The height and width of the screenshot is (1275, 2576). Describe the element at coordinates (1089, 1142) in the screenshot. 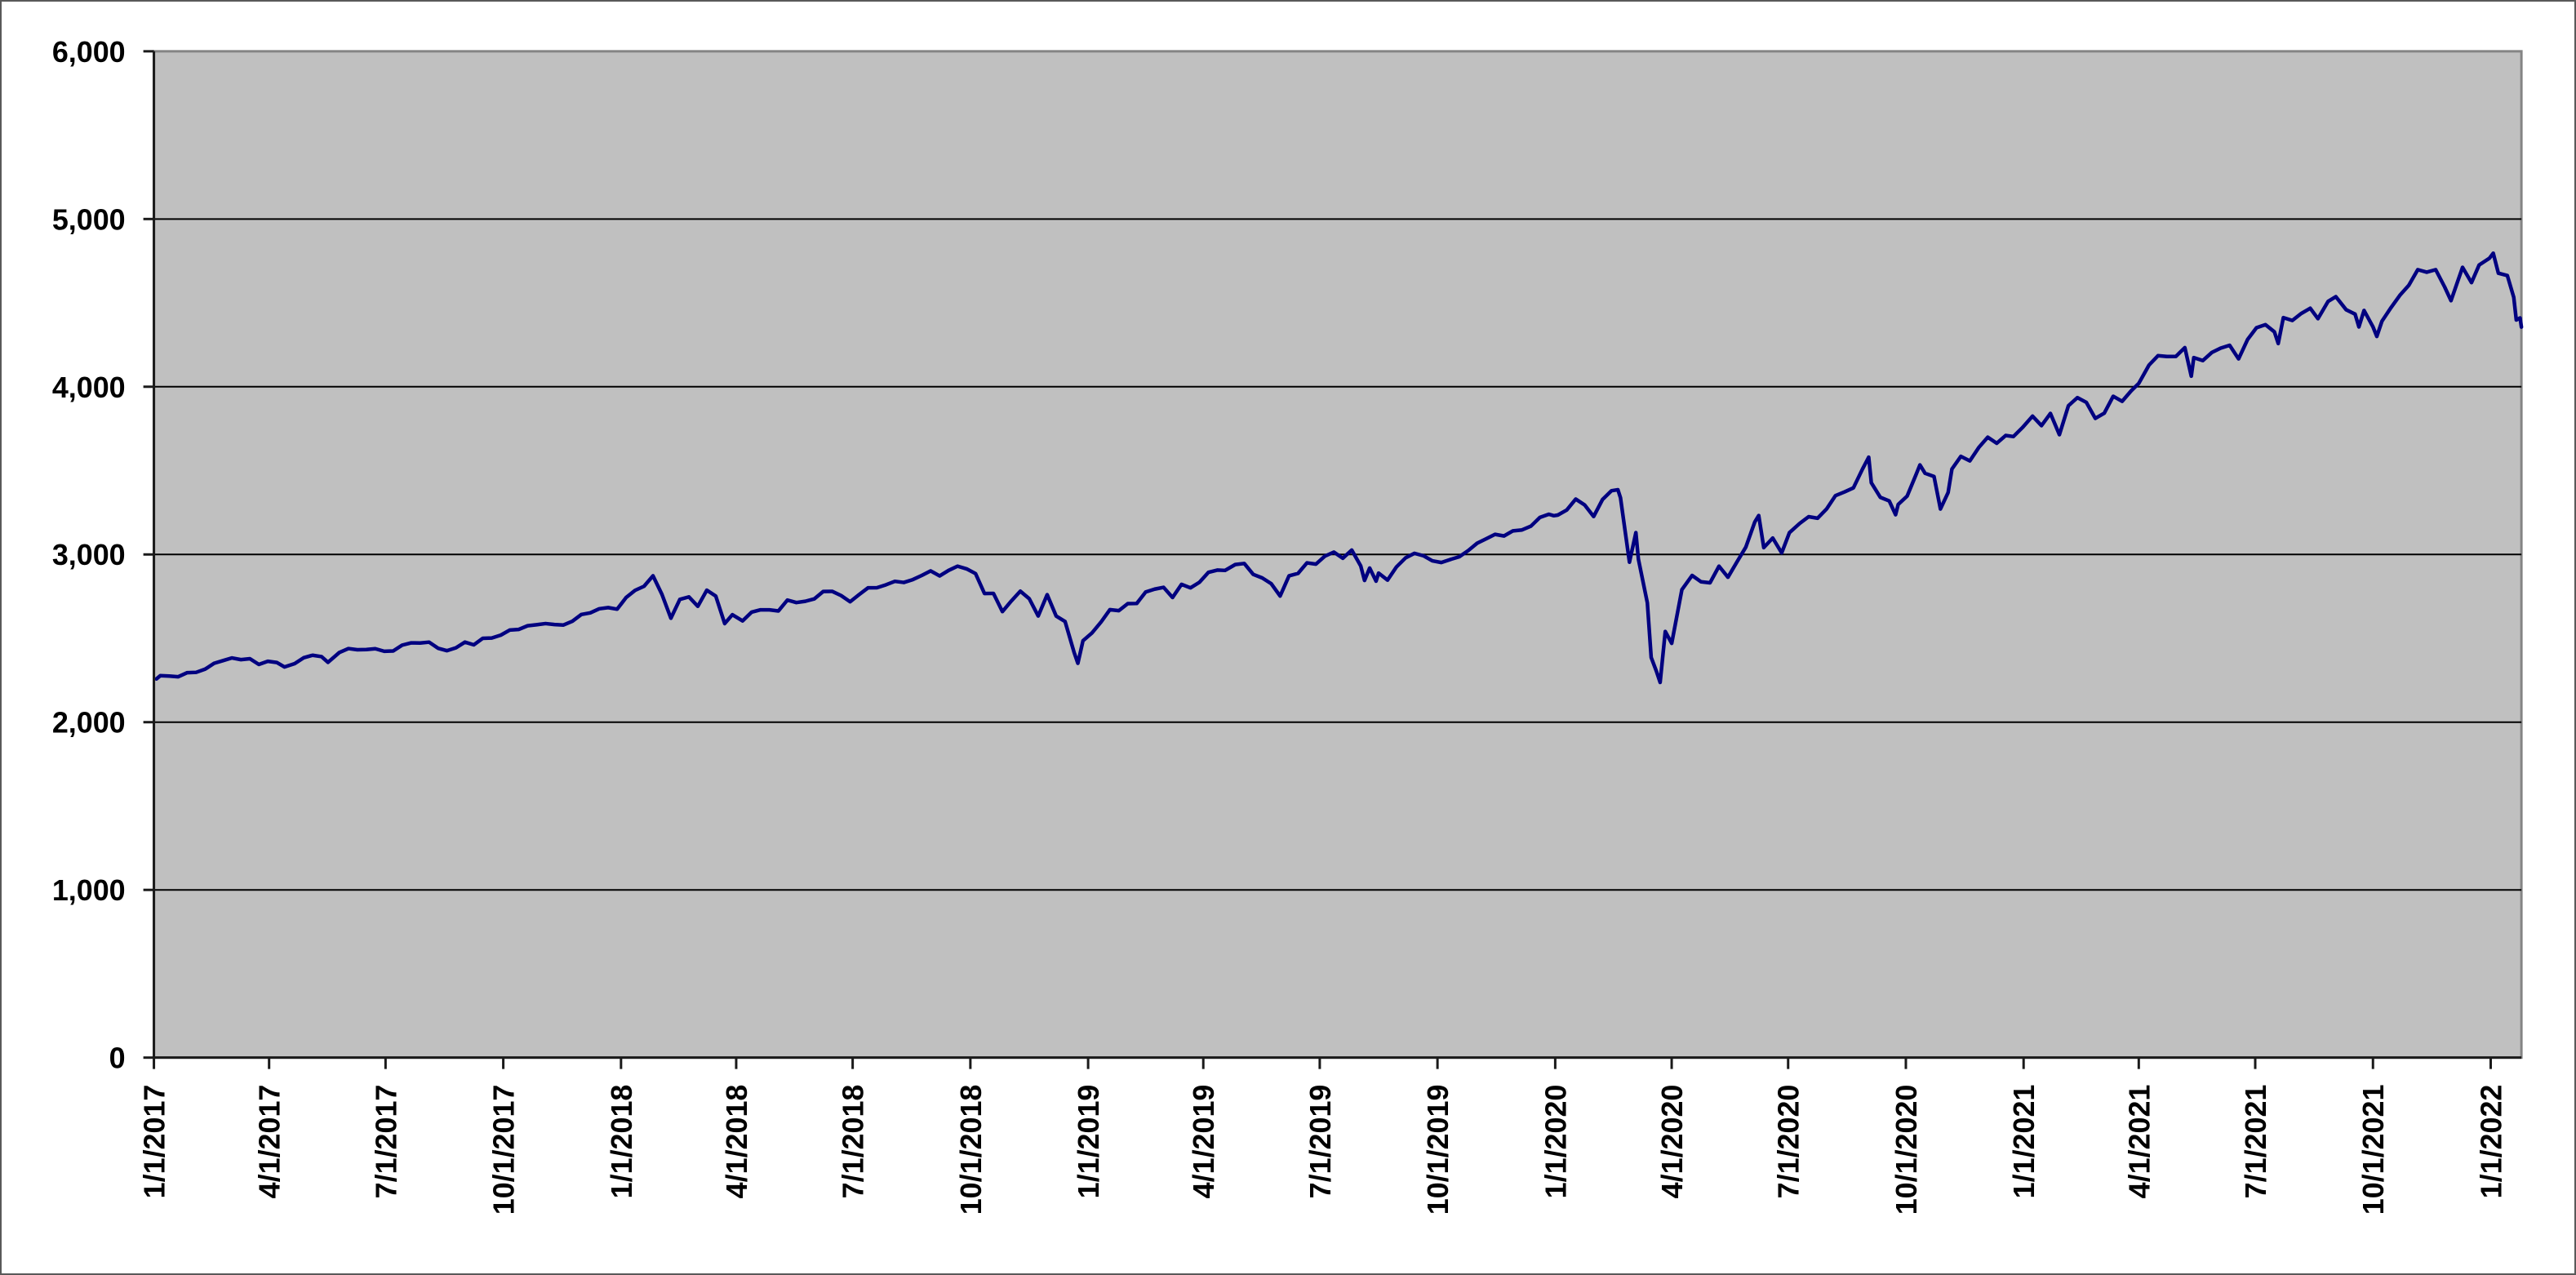

I see `x-axis-tick-label: 1/1/2019` at that location.